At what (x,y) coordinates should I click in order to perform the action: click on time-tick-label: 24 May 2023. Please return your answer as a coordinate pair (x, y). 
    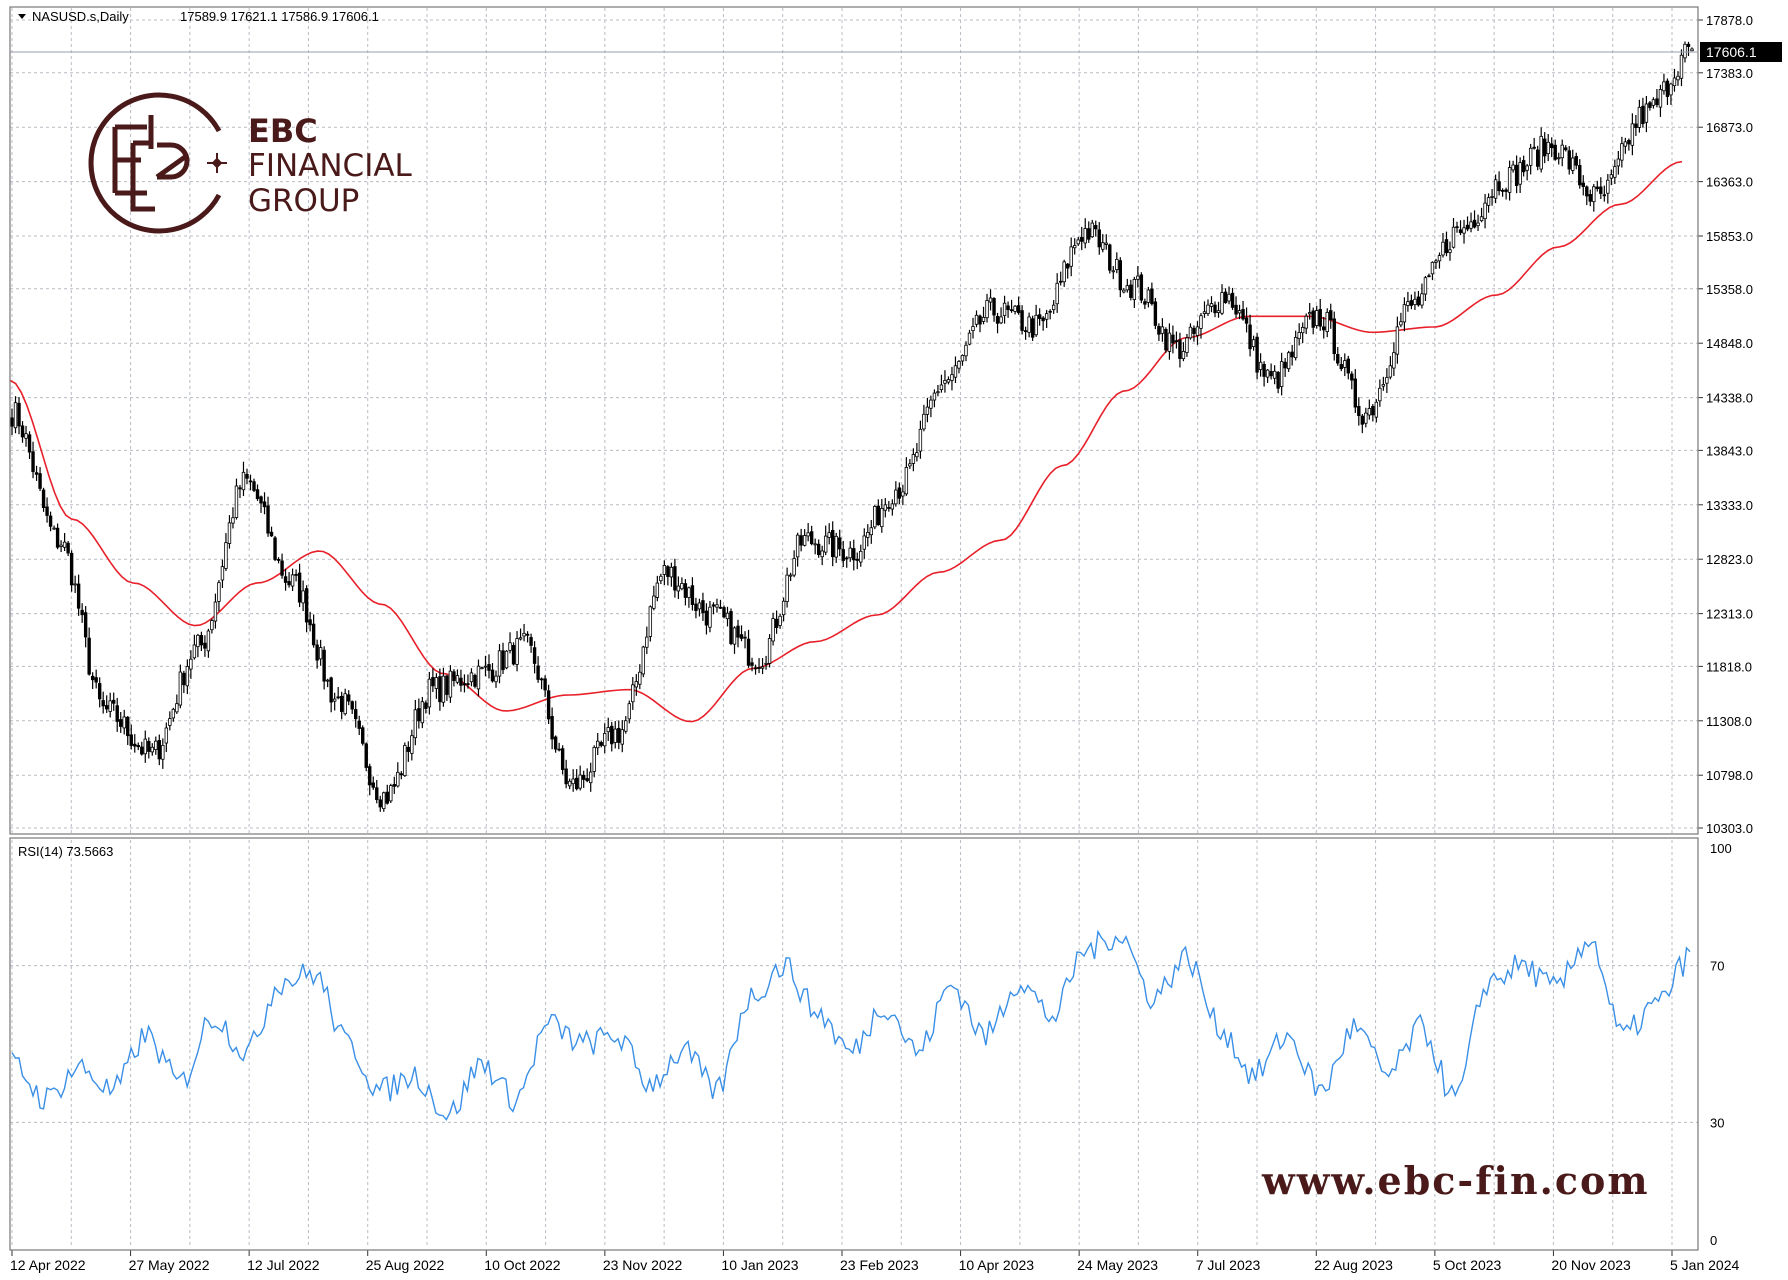
    Looking at the image, I should click on (1117, 1265).